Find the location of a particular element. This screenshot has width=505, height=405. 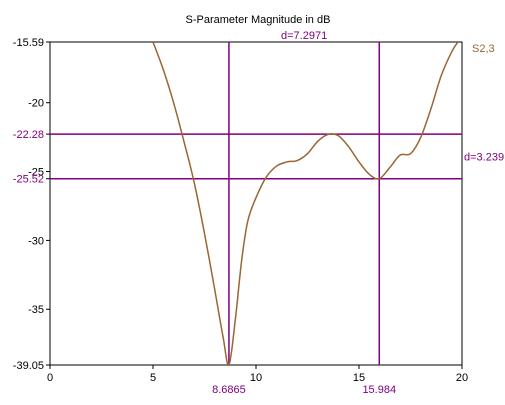

x-tick-label: 15 is located at coordinates (359, 378).